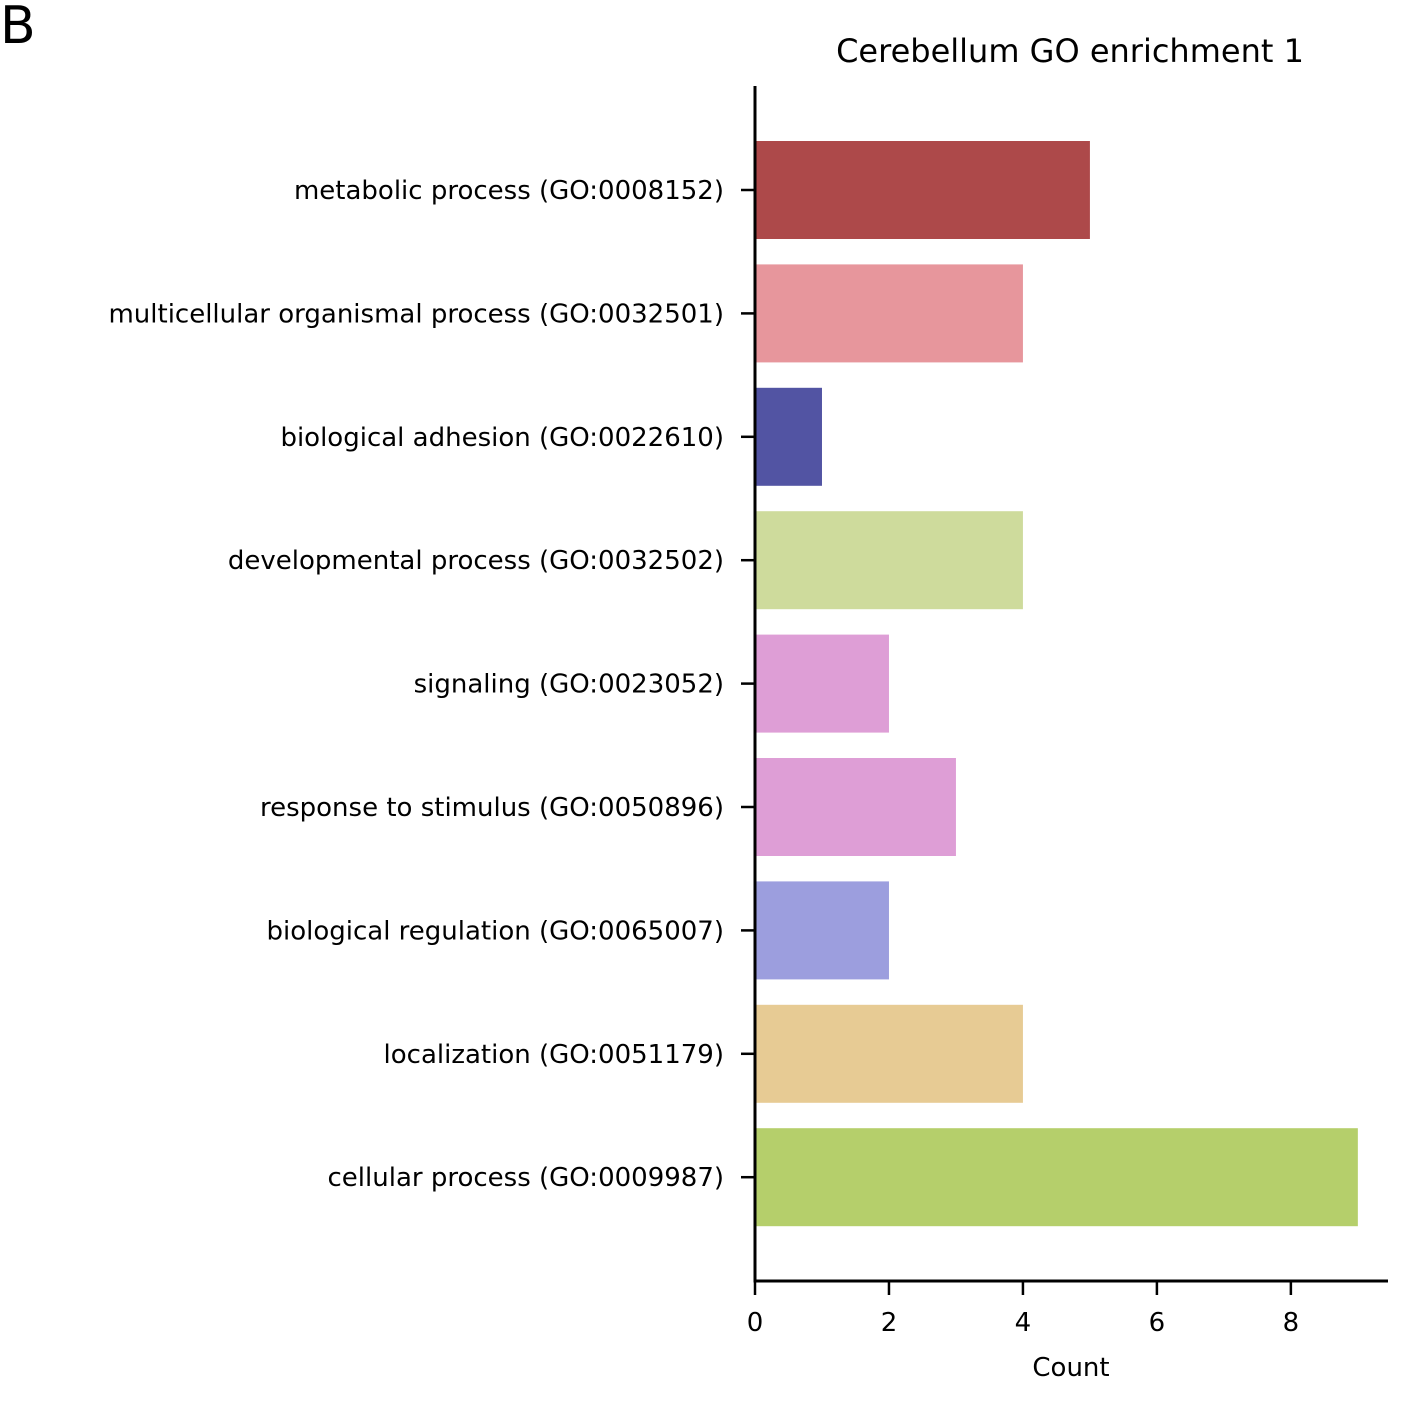  I want to click on x-axis: 0 2 4 6 8, so click(1067, 1308).